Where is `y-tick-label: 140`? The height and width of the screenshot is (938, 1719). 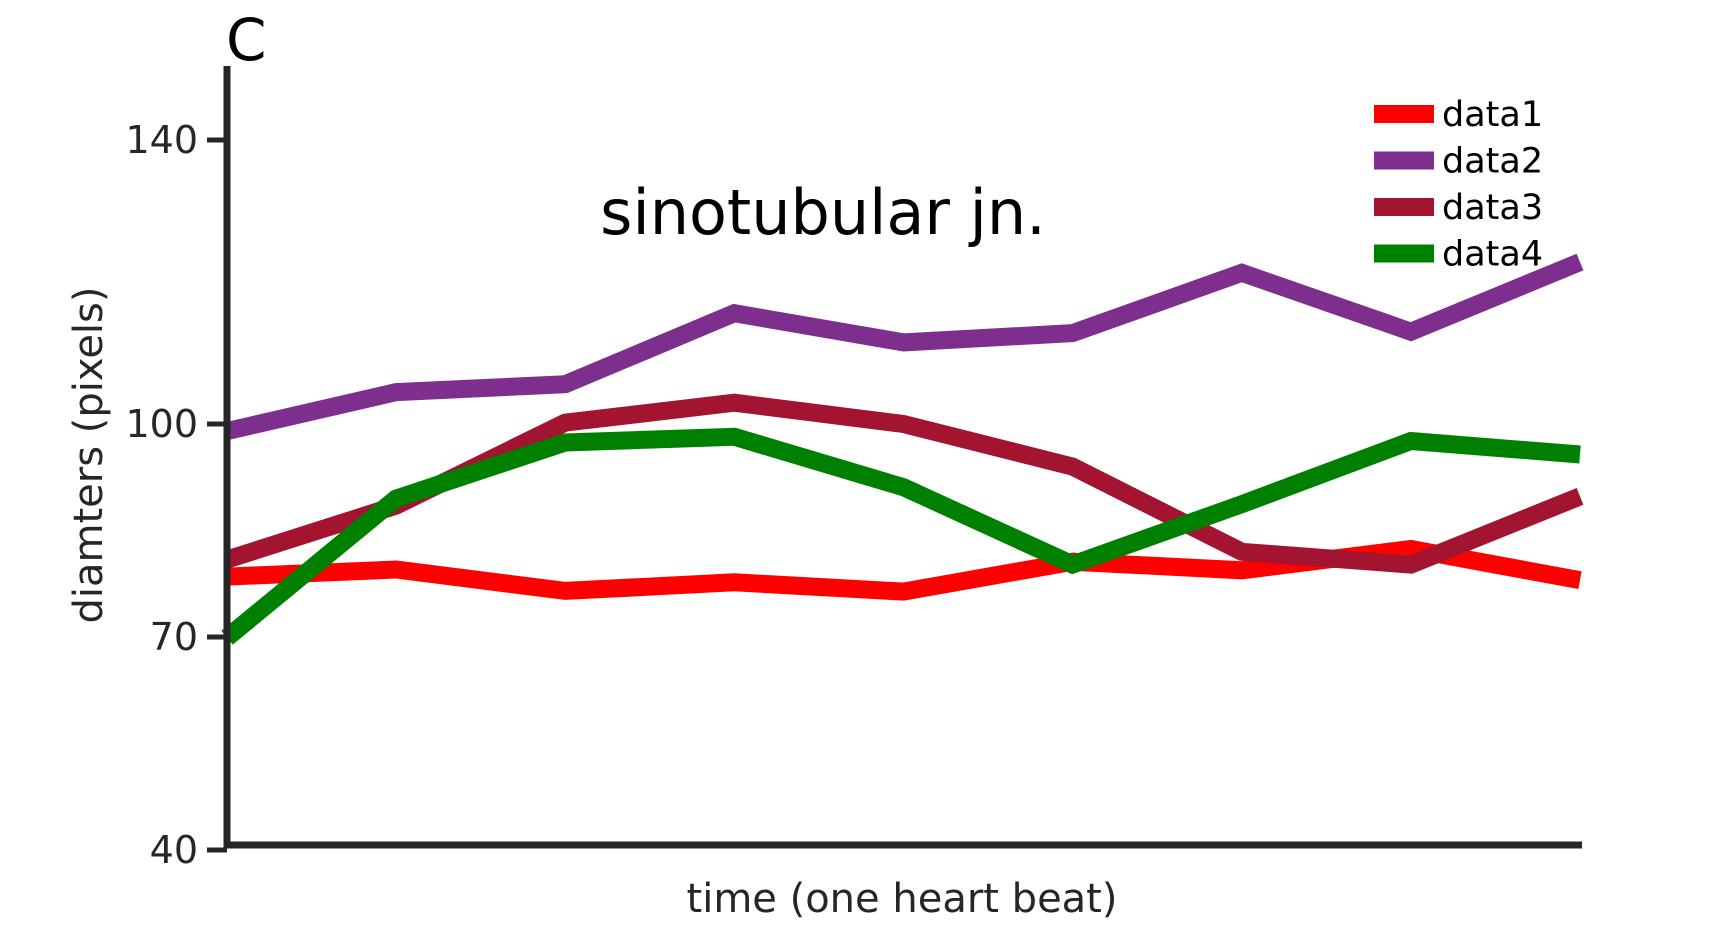
y-tick-label: 140 is located at coordinates (161, 140).